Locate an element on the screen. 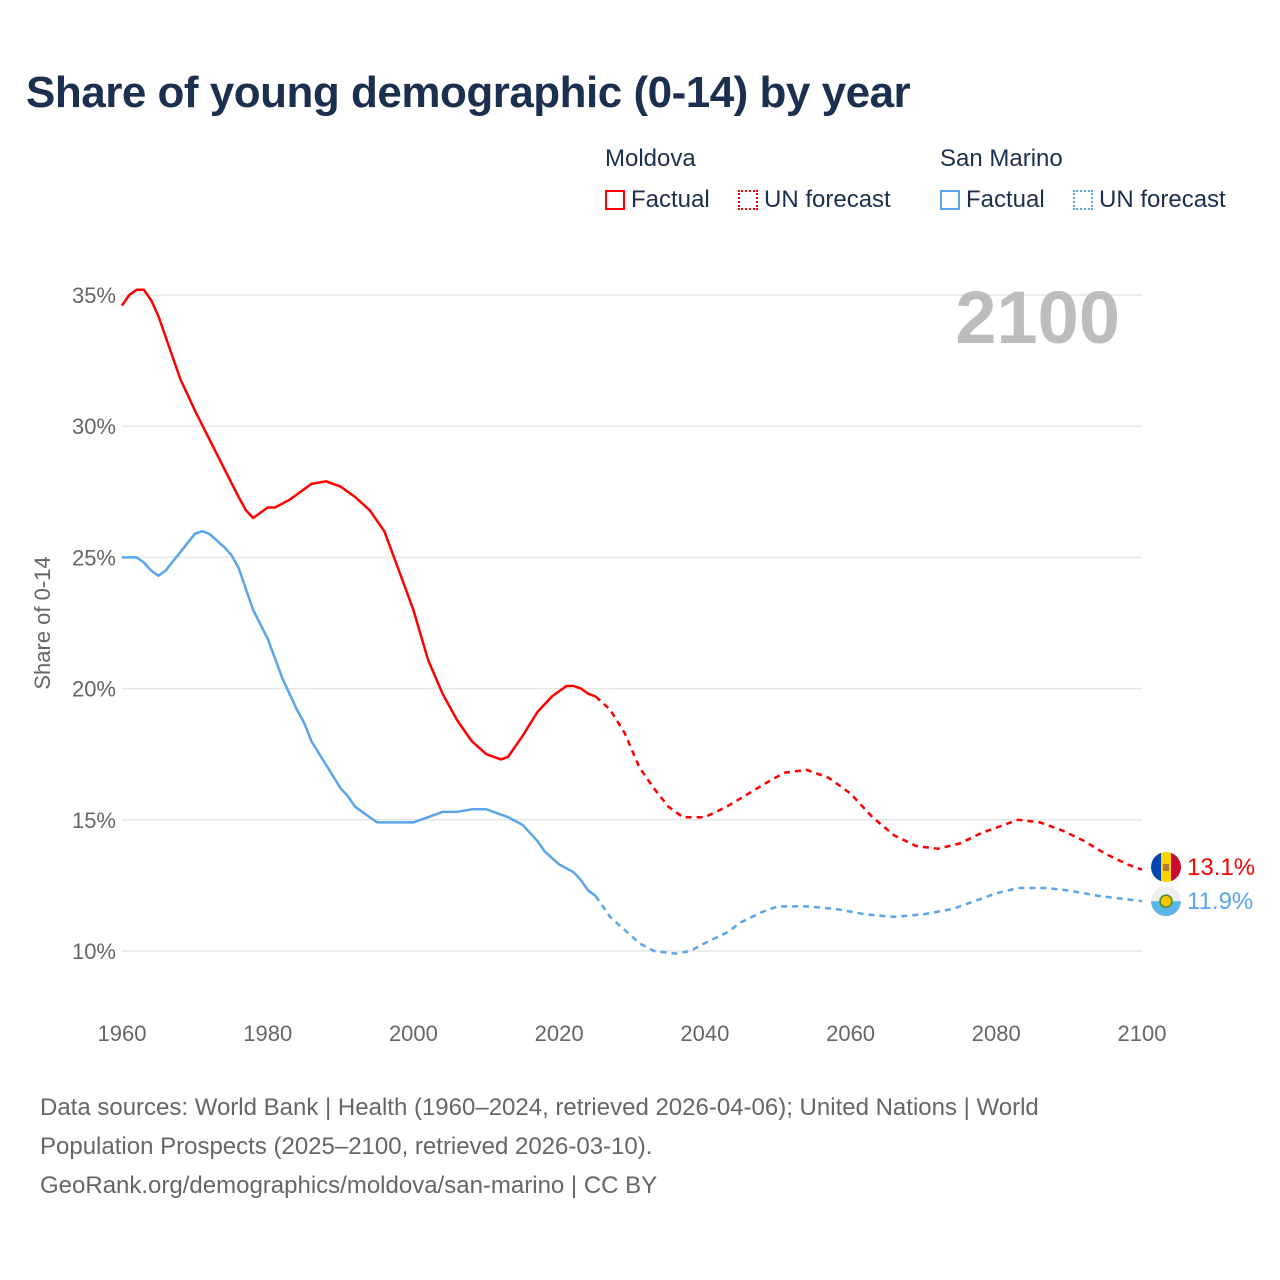 The image size is (1280, 1280). y-tick-label: 15% is located at coordinates (94, 820).